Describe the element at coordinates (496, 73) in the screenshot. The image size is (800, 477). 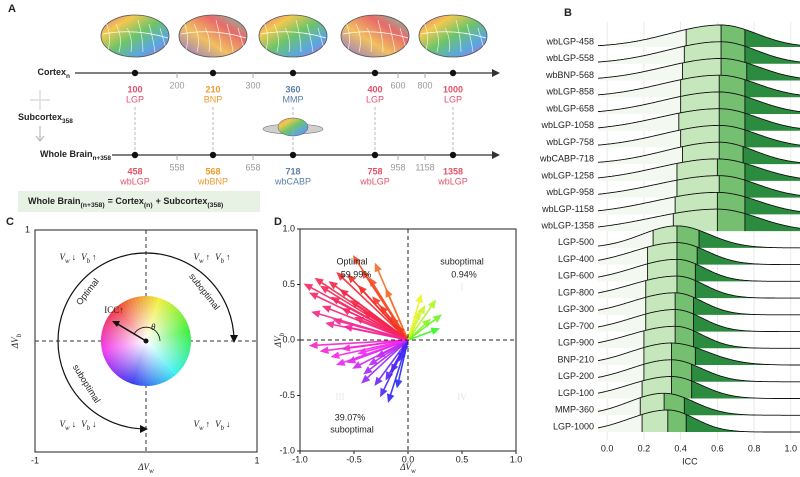
I see `timeline-arrow` at that location.